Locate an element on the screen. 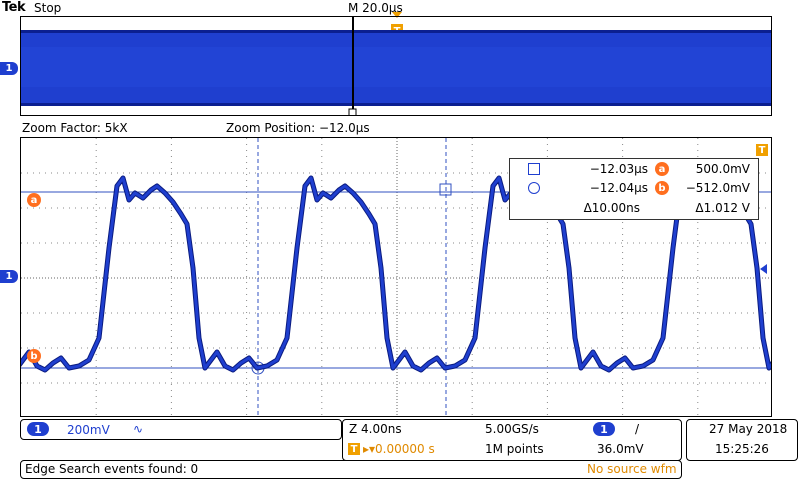  channel-1-offset-marker: 1 is located at coordinates (9, 68).